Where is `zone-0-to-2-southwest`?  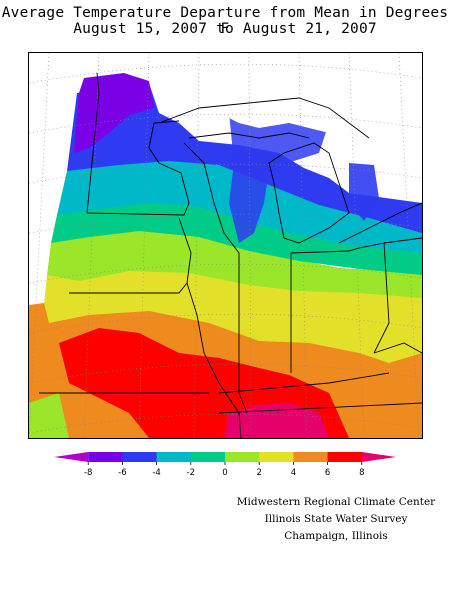
zone-0-to-2-southwest is located at coordinates (49, 415).